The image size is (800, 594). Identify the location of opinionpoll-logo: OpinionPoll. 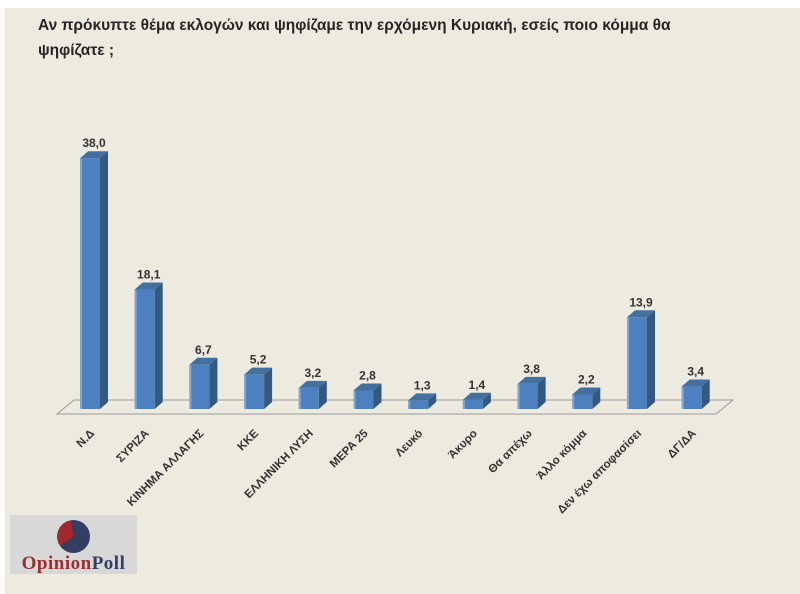
(73, 544).